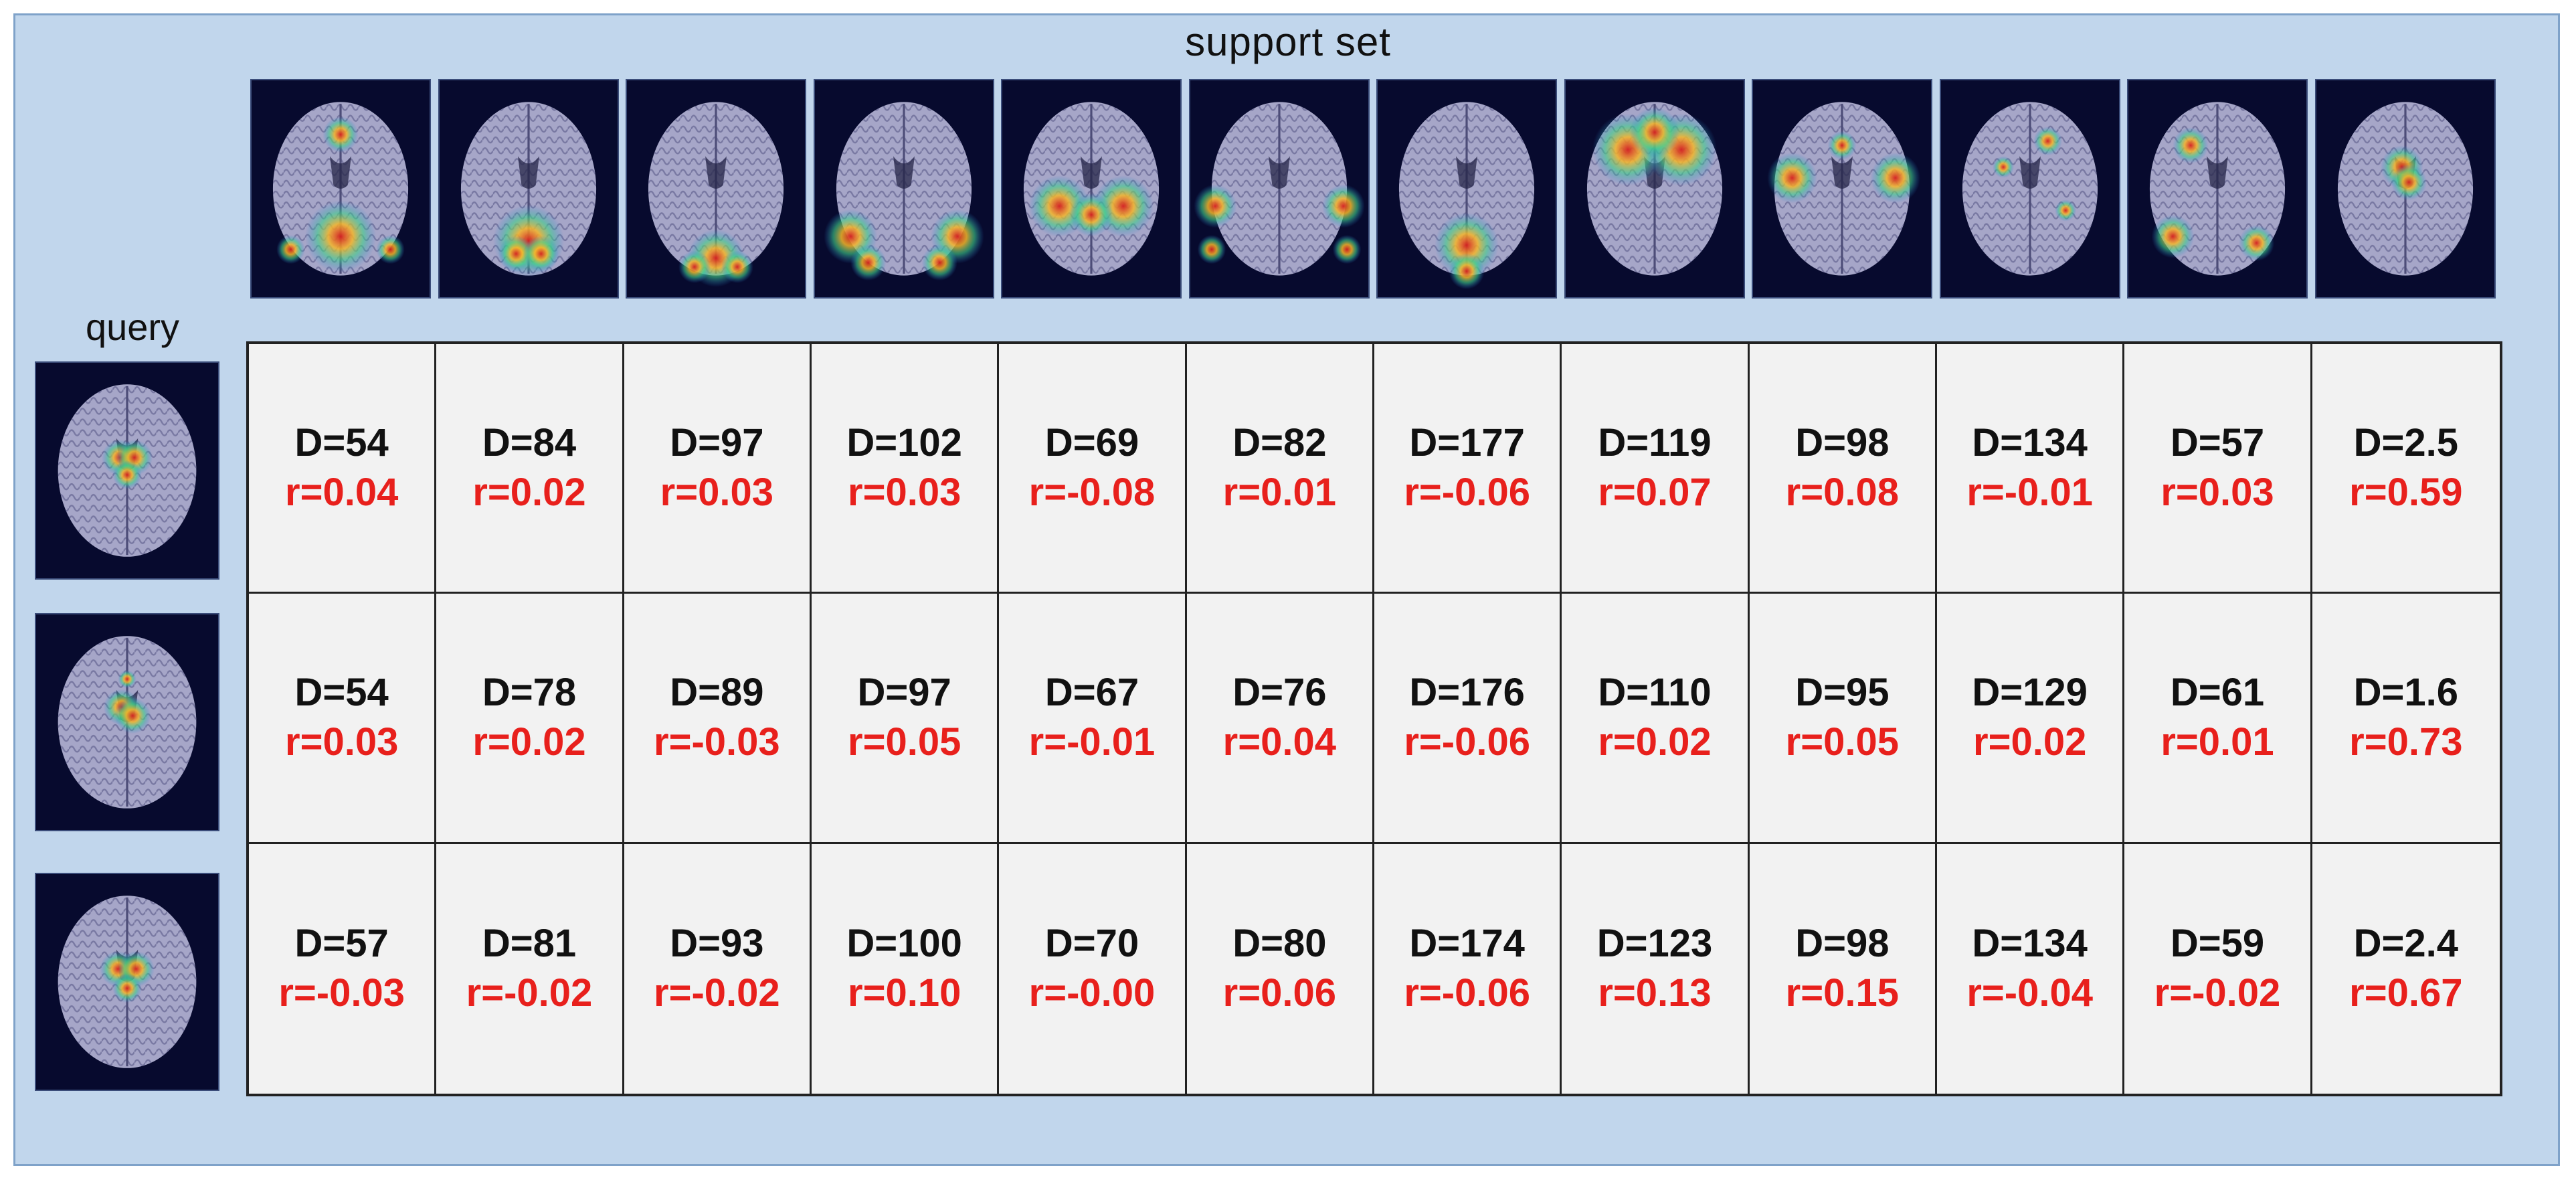 The height and width of the screenshot is (1182, 2576). Describe the element at coordinates (341, 443) in the screenshot. I see `distance-value: D=54` at that location.